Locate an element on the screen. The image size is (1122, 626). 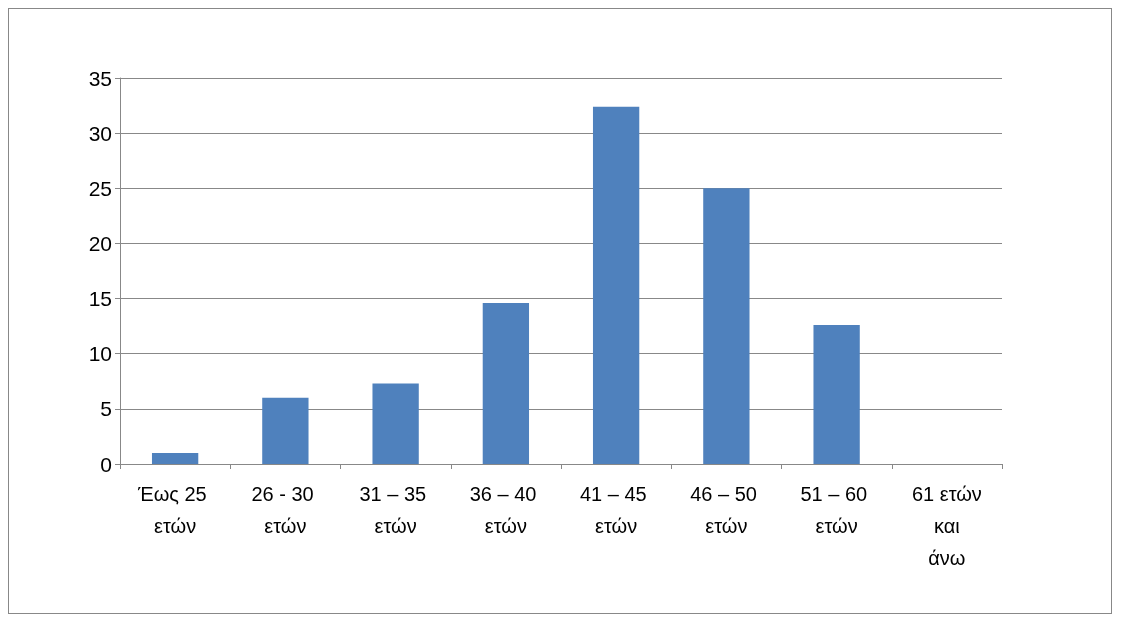
x-tick-label: 26 - 30 ετών is located at coordinates (285, 510).